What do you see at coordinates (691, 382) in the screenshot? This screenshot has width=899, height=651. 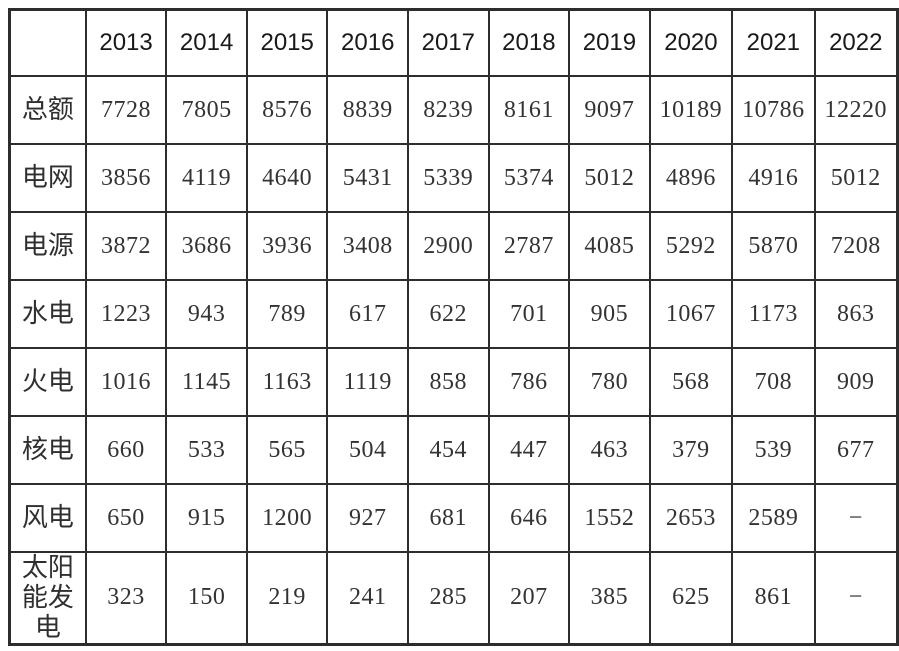 I see `value-cell: 568` at bounding box center [691, 382].